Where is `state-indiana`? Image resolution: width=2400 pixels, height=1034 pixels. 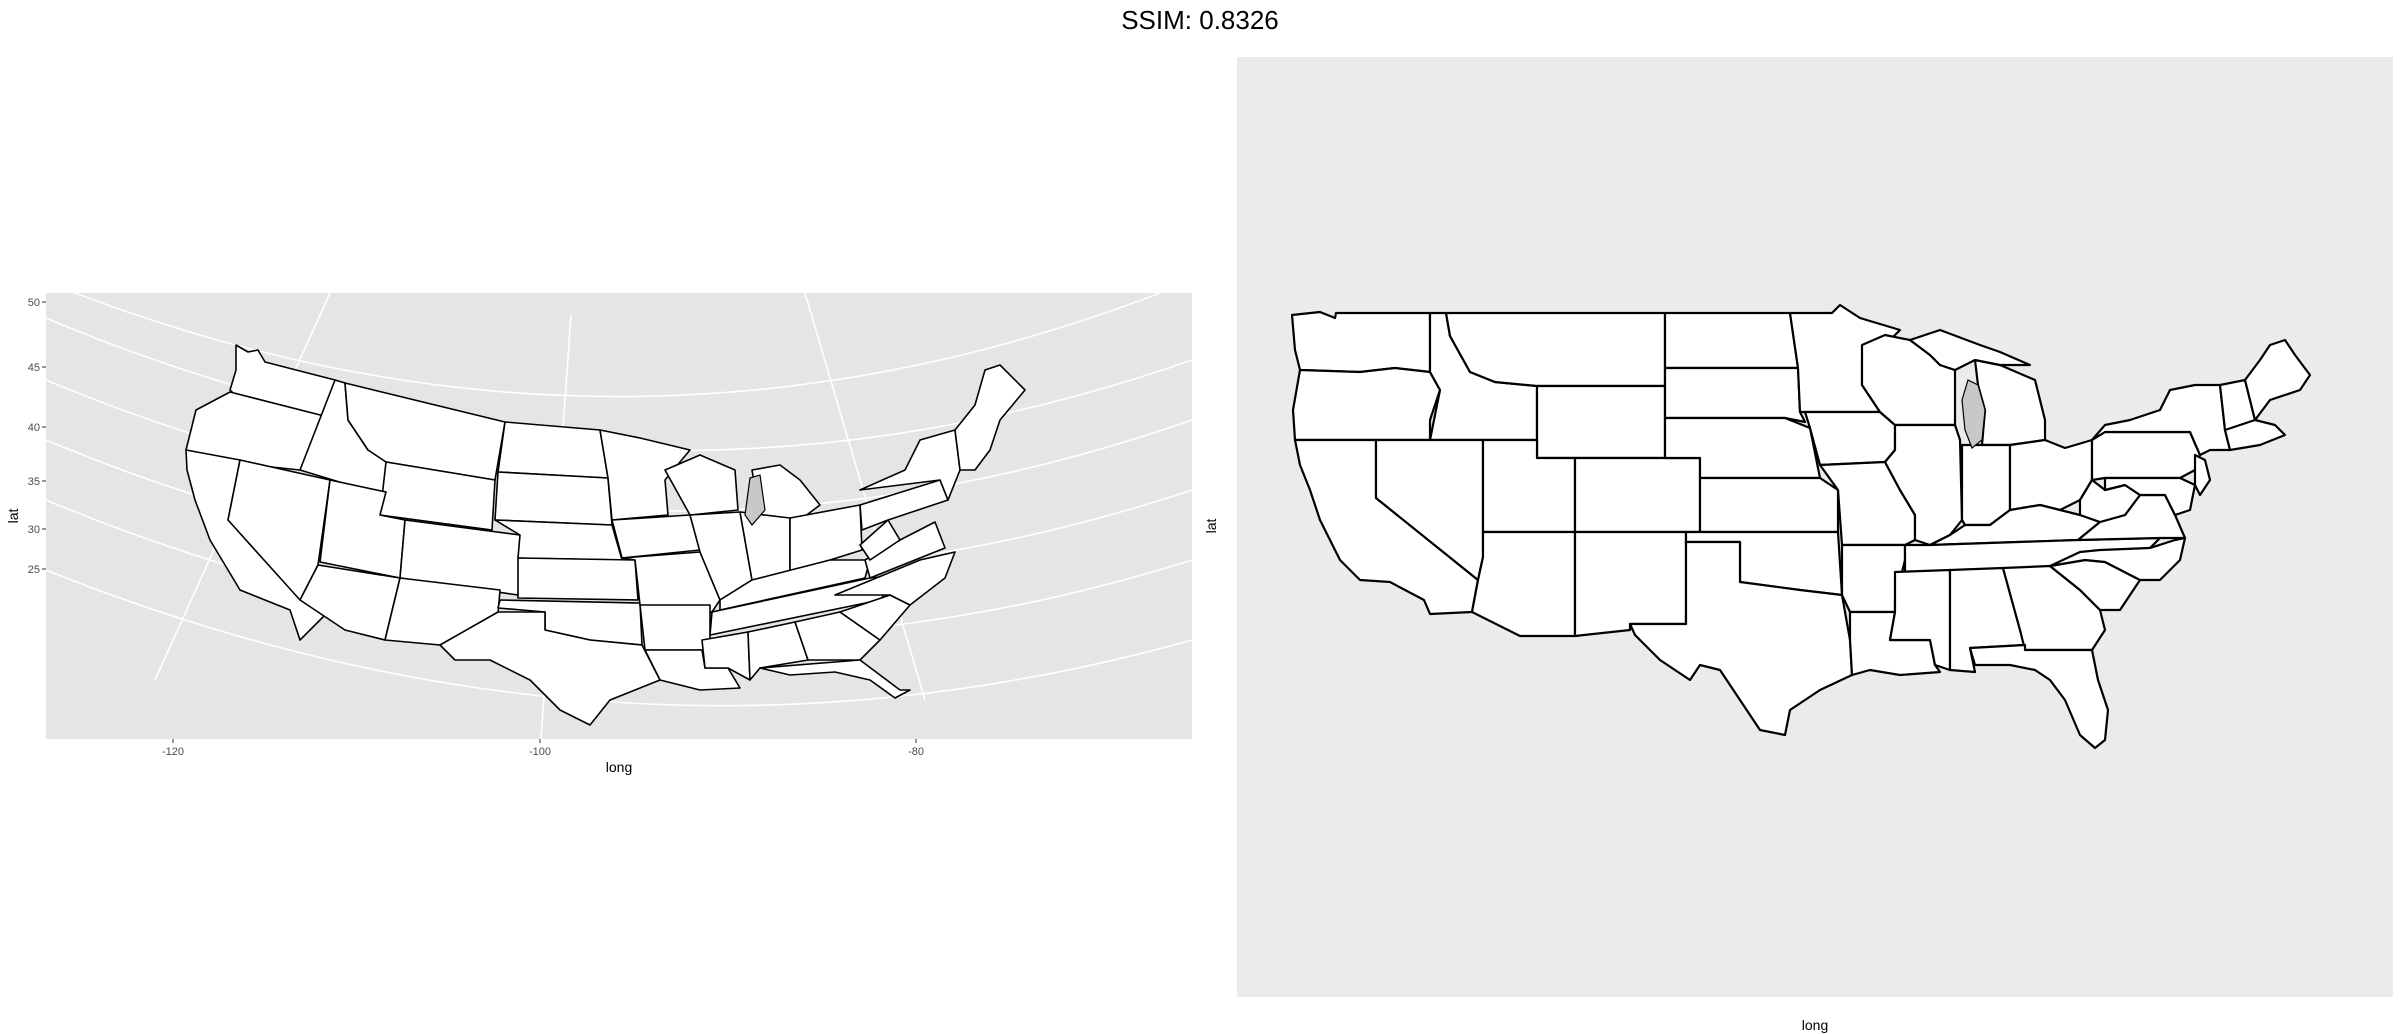
state-indiana is located at coordinates (1986, 485).